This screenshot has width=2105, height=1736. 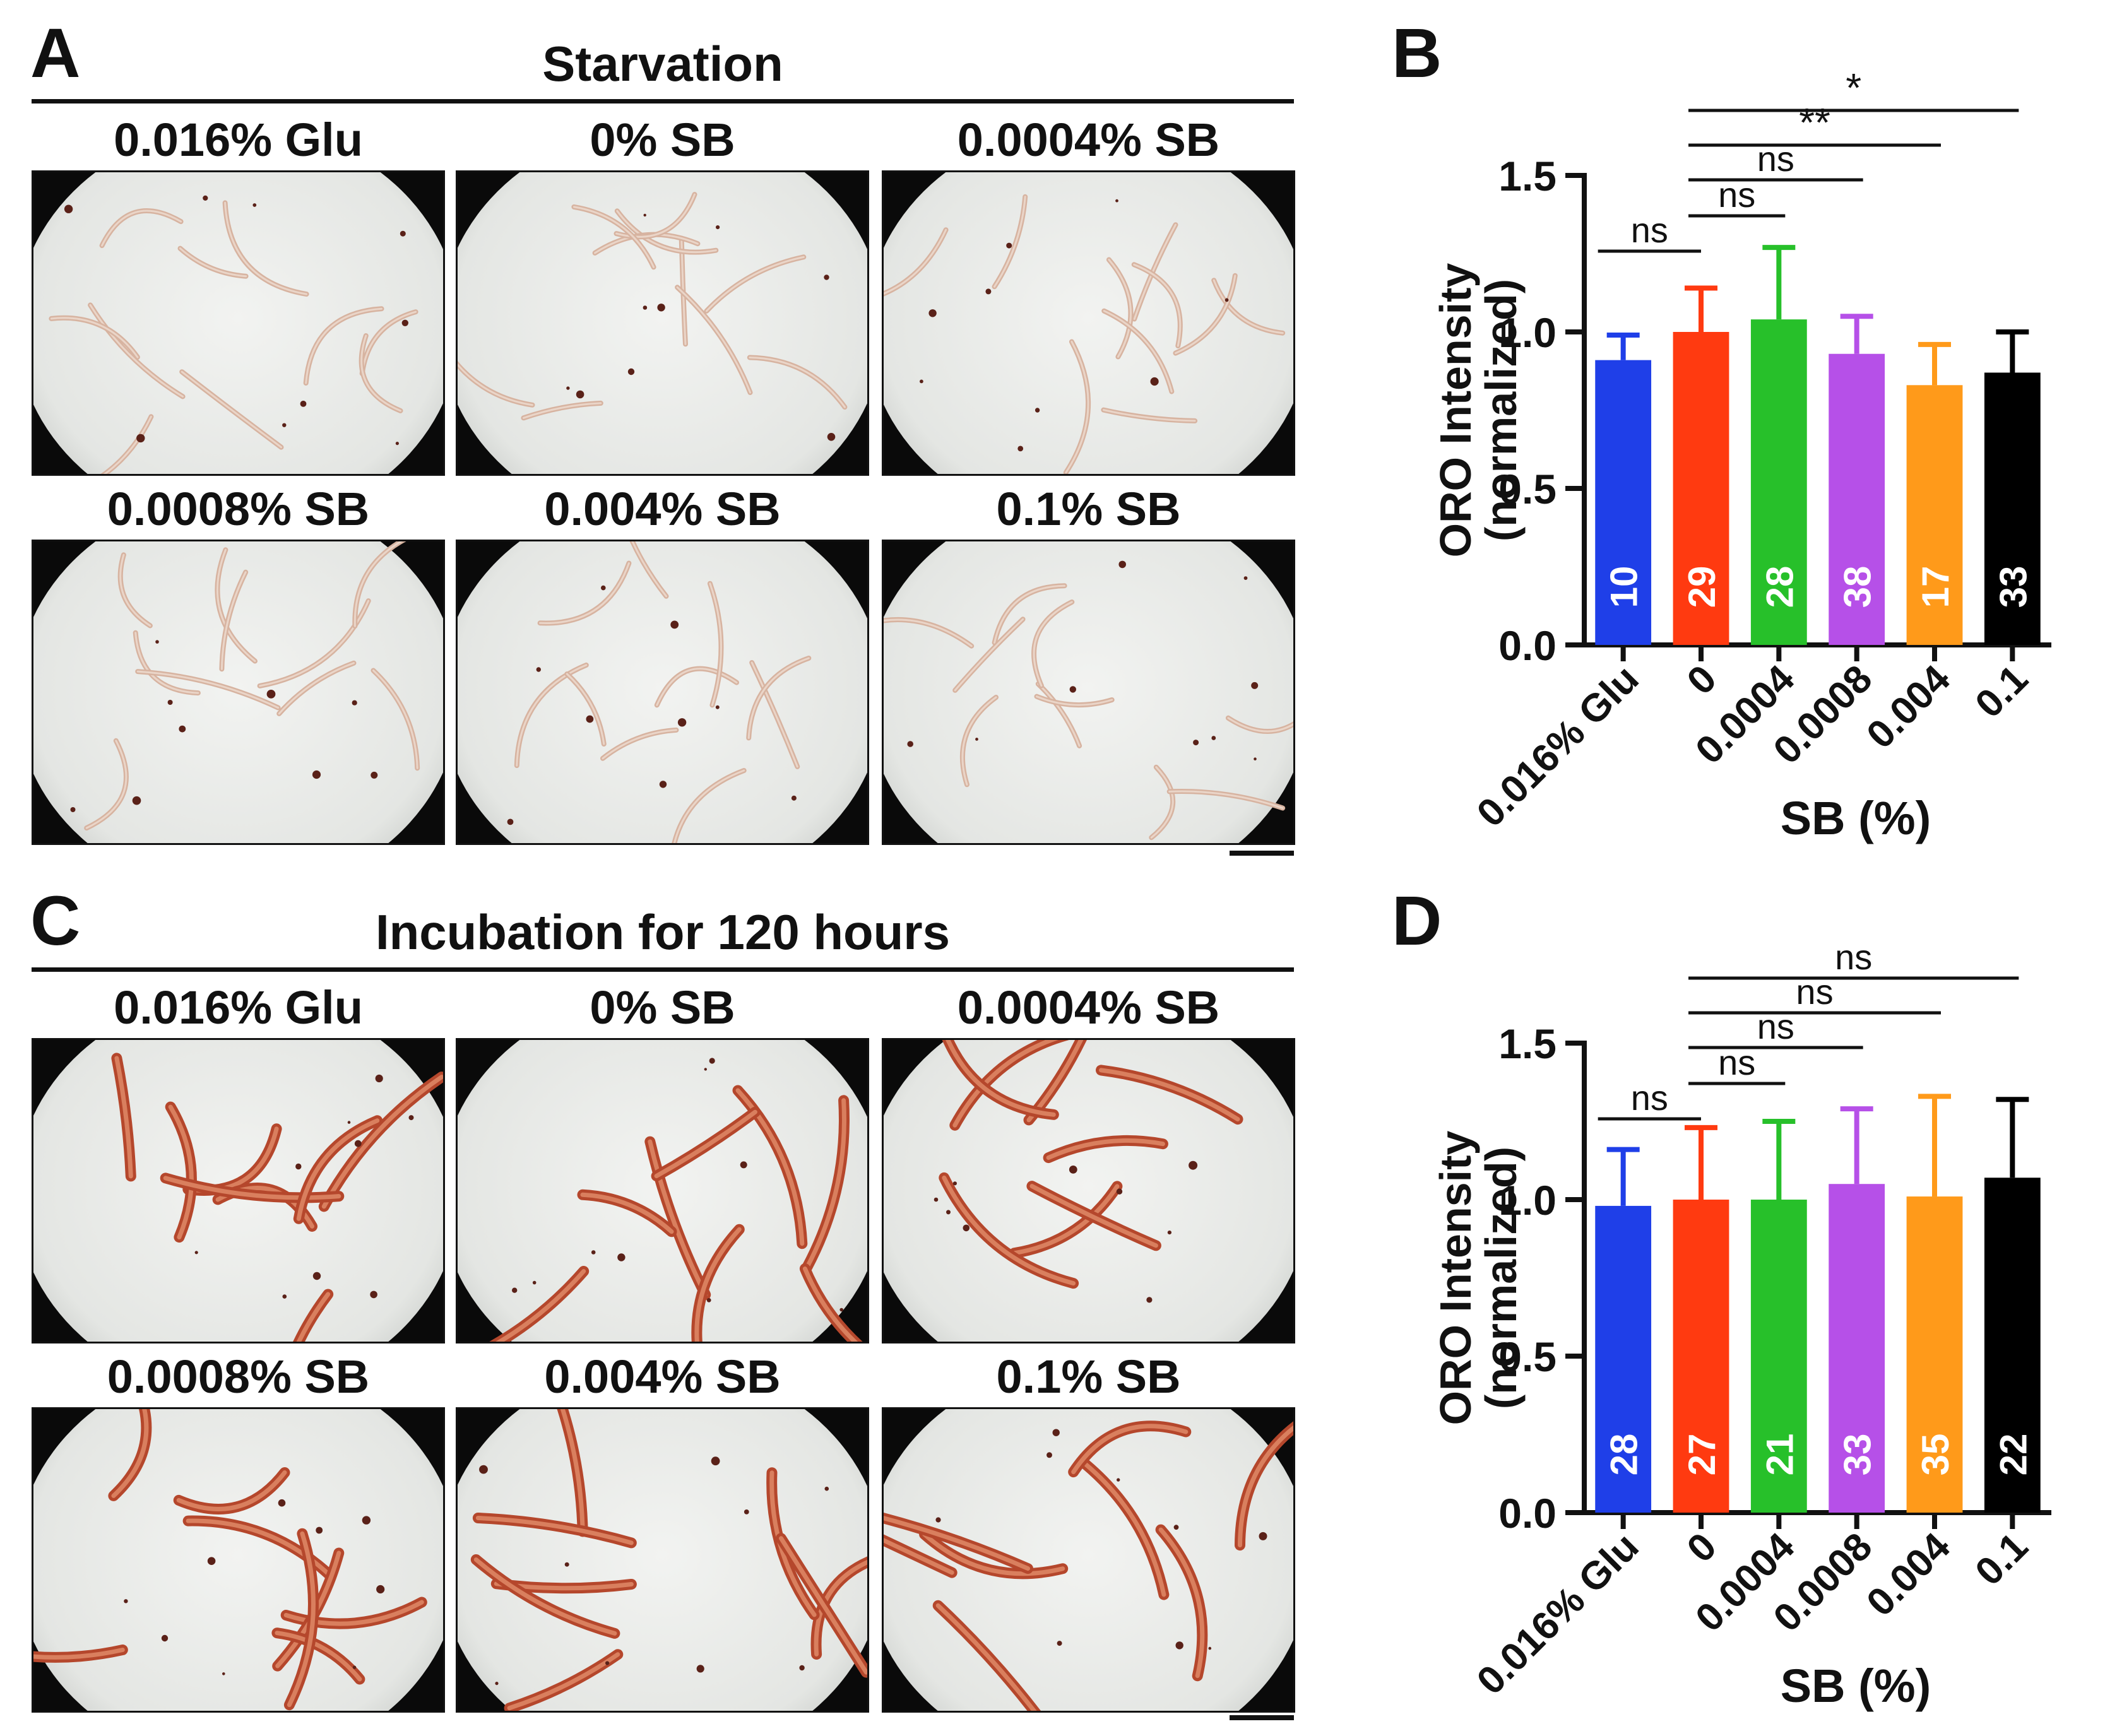 What do you see at coordinates (1858, 1455) in the screenshot?
I see `chart-d-n-label: 33` at bounding box center [1858, 1455].